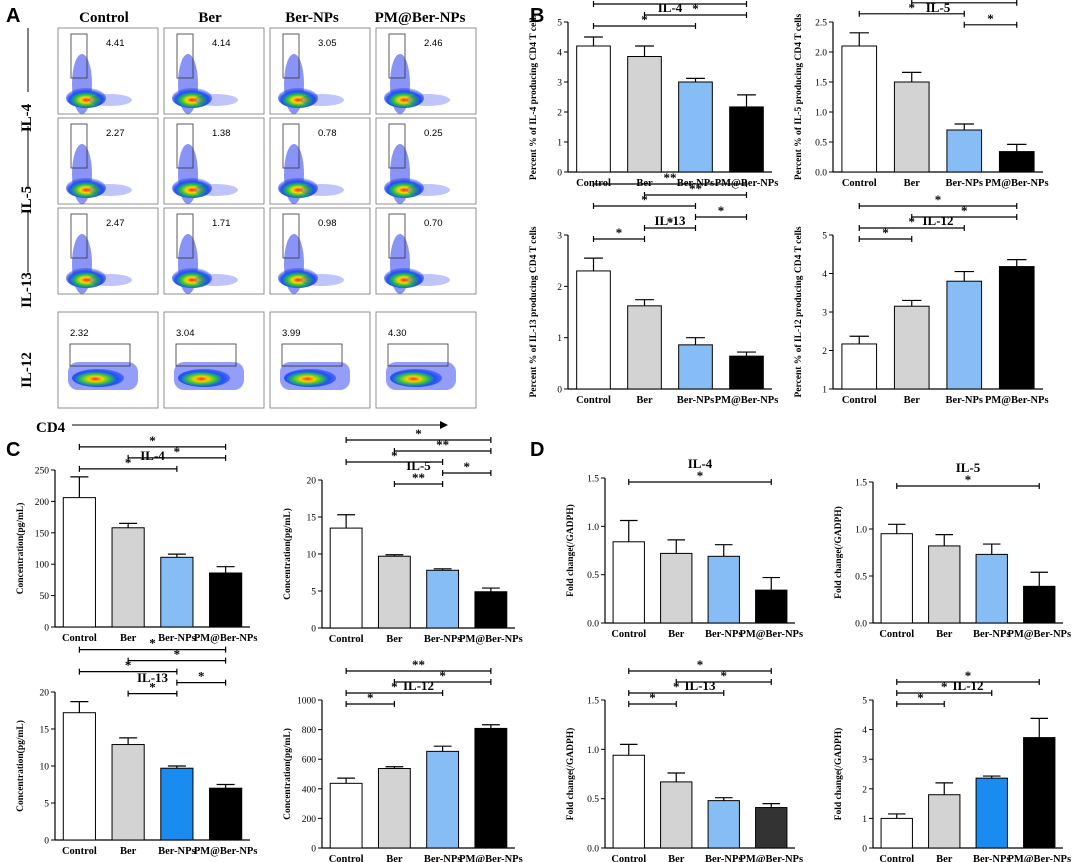 This screenshot has width=1079, height=862. What do you see at coordinates (312, 18) in the screenshot?
I see `flow-col-label: Ber-NPs` at bounding box center [312, 18].